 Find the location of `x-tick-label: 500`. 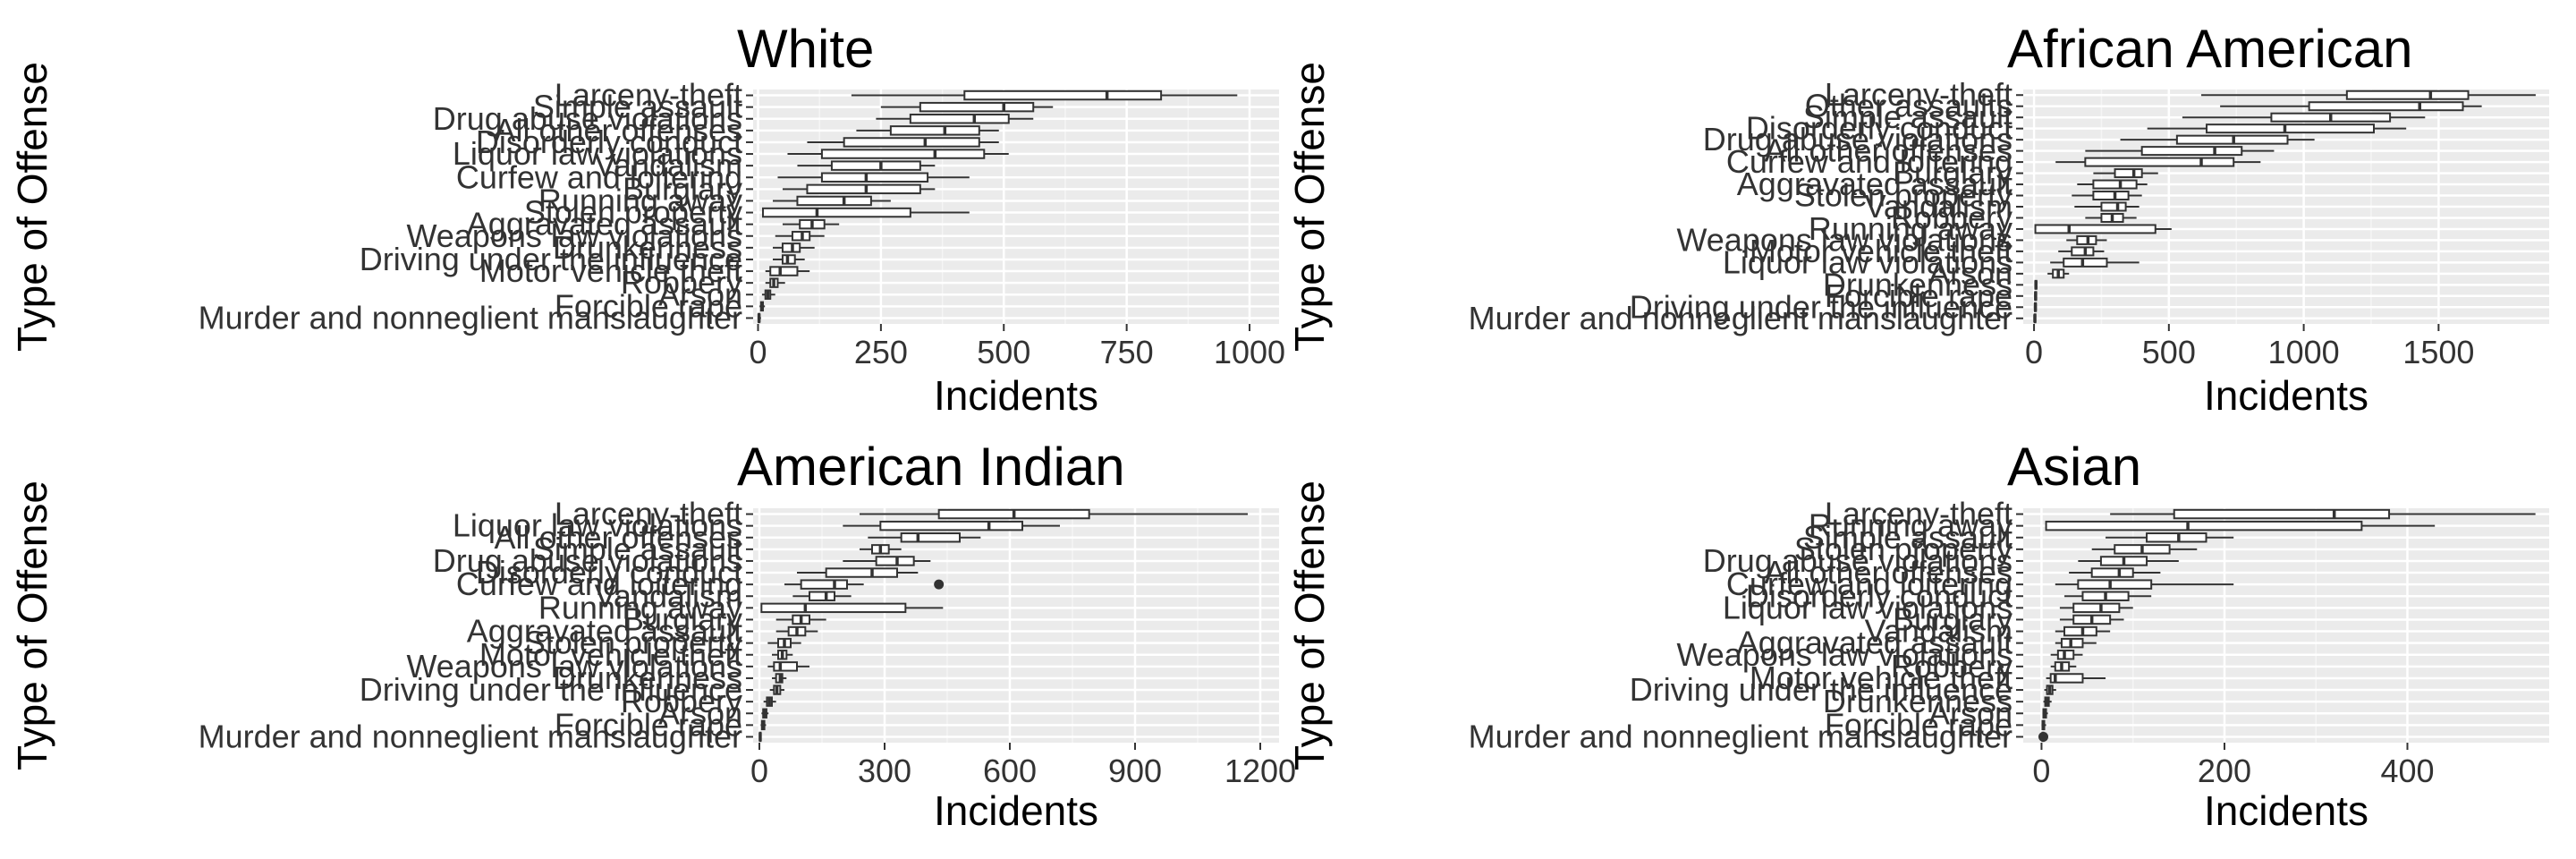

x-tick-label: 500 is located at coordinates (2169, 352).